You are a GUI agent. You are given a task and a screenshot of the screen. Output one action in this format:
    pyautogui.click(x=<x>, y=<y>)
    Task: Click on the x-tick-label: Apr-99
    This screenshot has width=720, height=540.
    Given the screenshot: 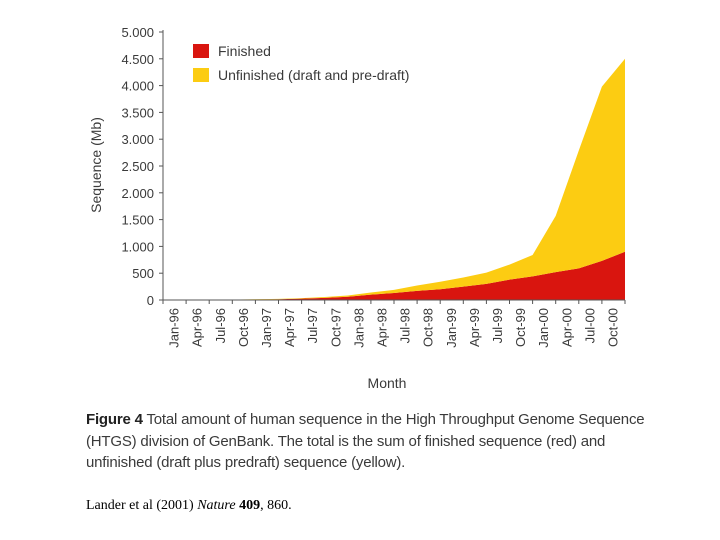 What is the action you would take?
    pyautogui.click(x=474, y=327)
    